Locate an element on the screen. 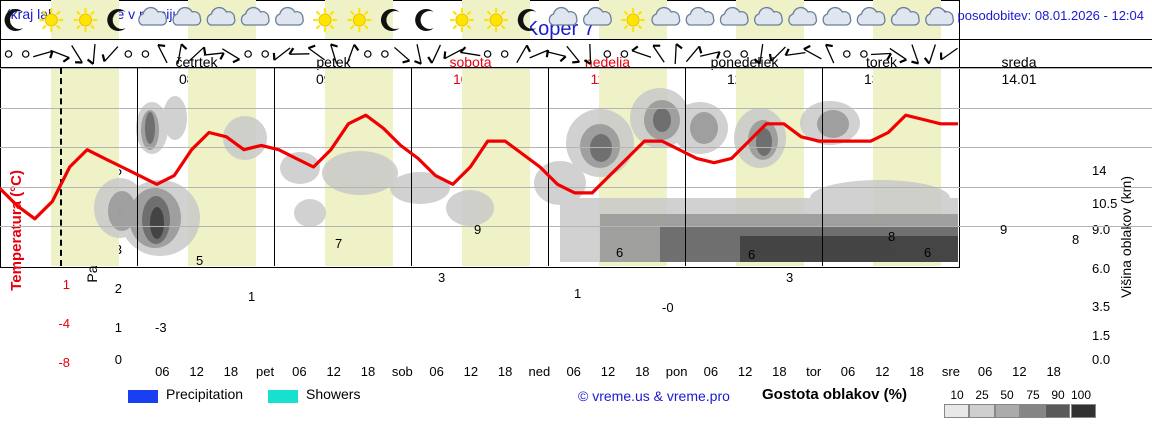  x-tick-14: 18 is located at coordinates (642, 371).